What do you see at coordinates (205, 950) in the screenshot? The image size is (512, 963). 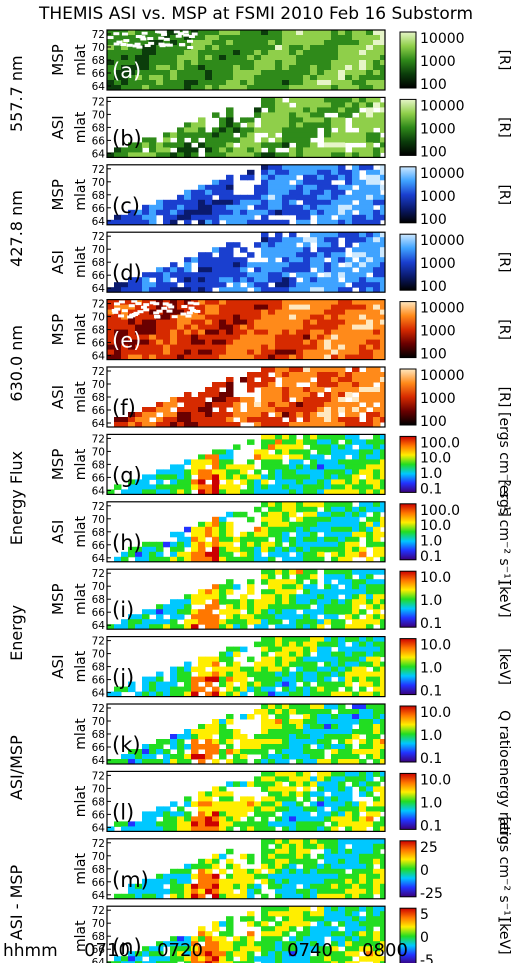 I see `x-axis: hhmm 0710 0720 0740 0800` at bounding box center [205, 950].